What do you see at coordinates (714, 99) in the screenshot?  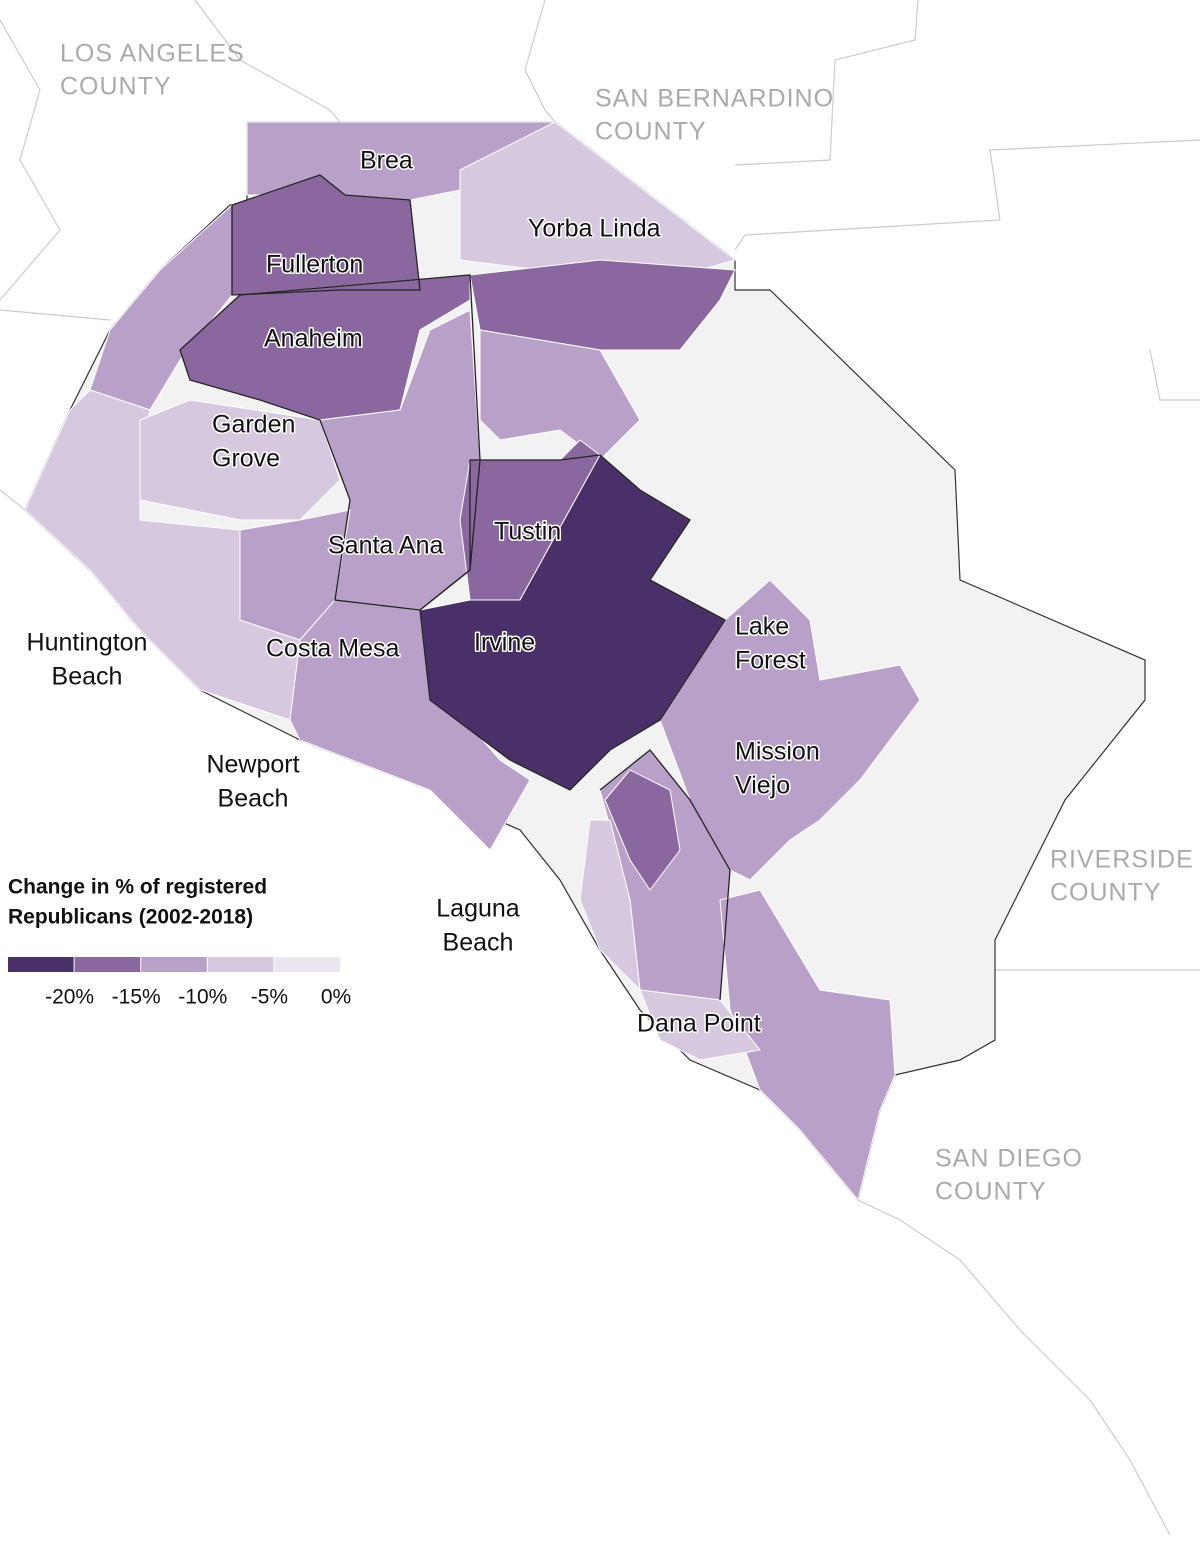 I see `county-label: SAN BERNARDINO` at bounding box center [714, 99].